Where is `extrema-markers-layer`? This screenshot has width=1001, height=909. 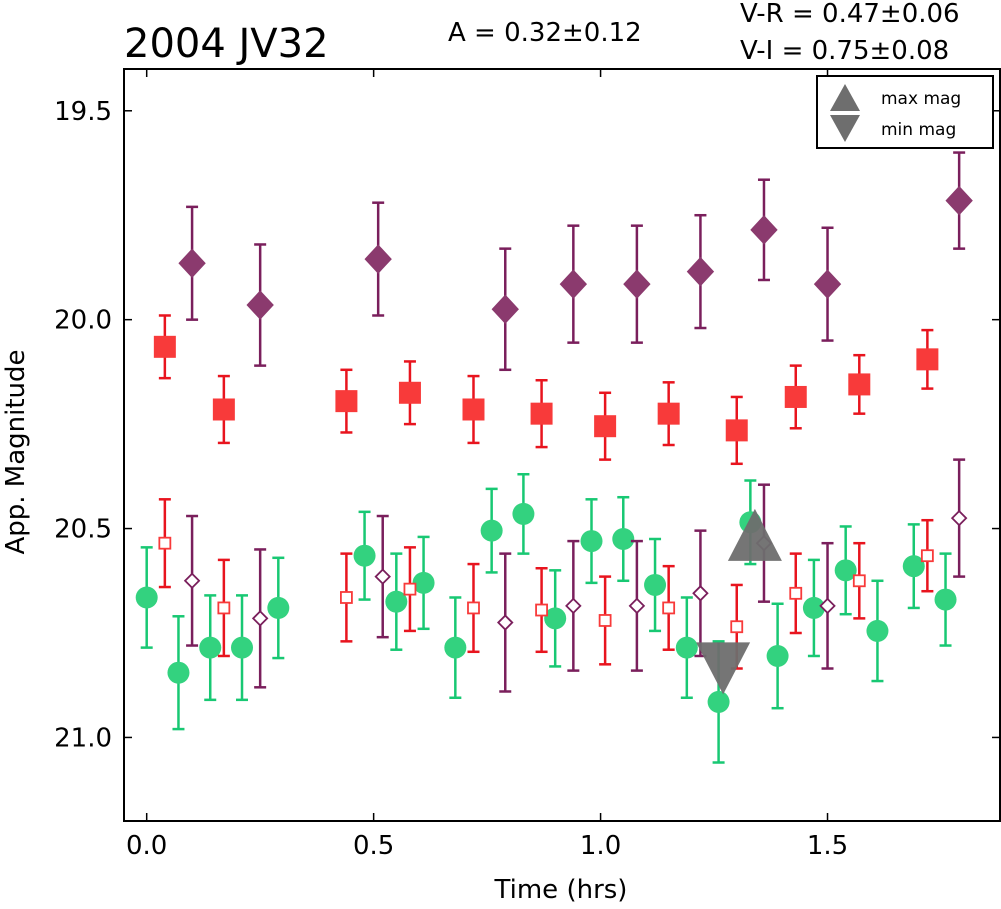 extrema-markers-layer is located at coordinates (739, 601).